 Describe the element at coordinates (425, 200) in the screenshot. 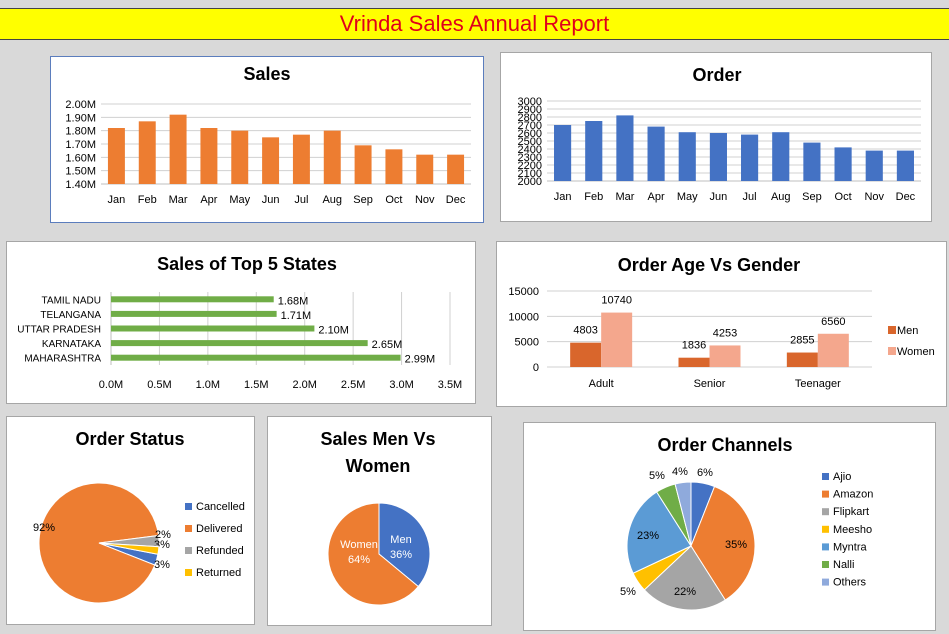

I see `x-tick-label: Nov` at that location.